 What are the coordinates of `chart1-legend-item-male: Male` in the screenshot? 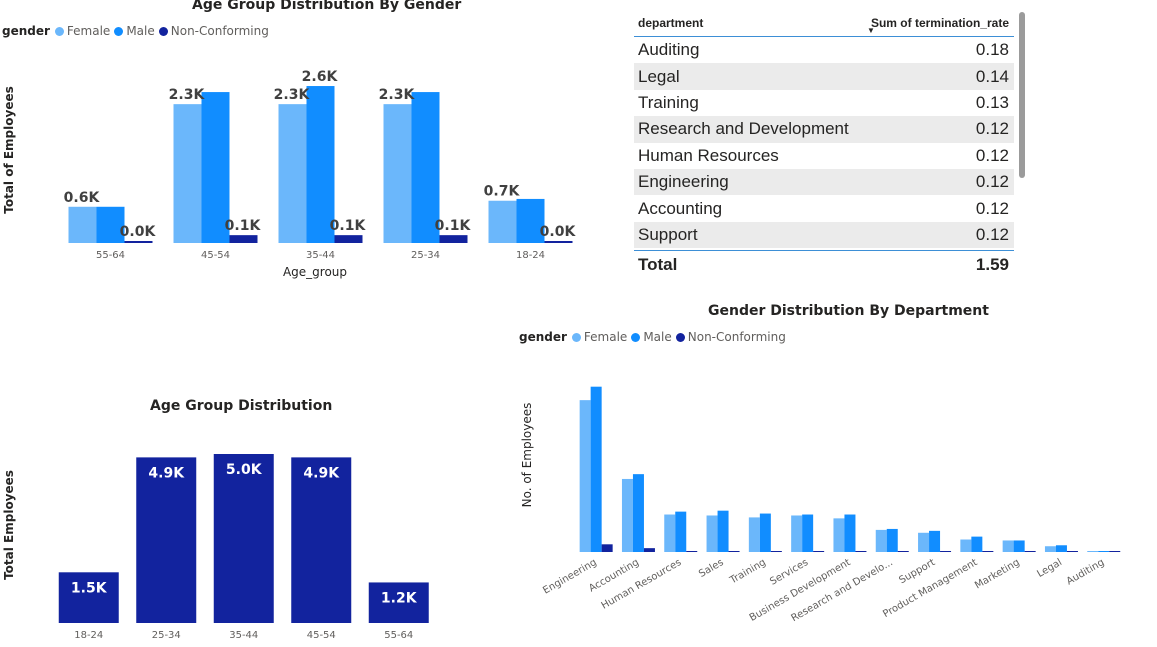 It's located at (134, 31).